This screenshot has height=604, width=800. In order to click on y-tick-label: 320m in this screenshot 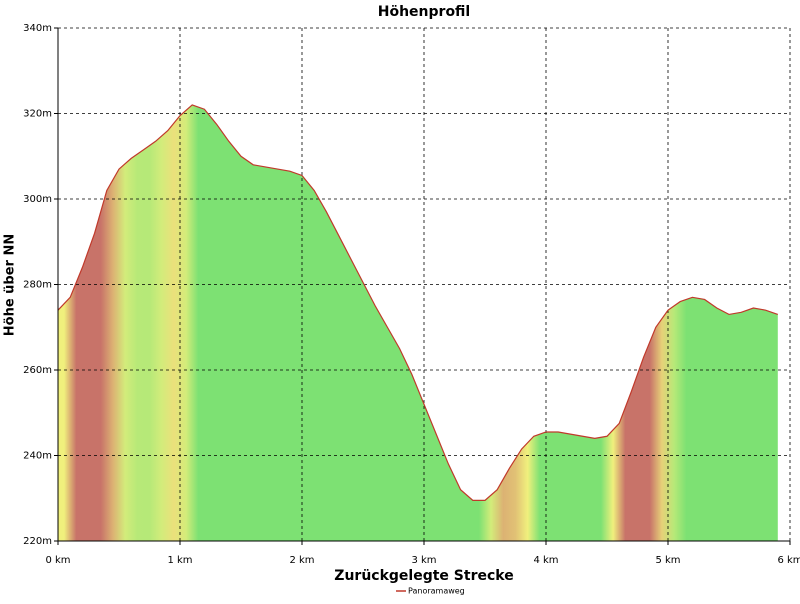, I will do `click(37, 114)`.